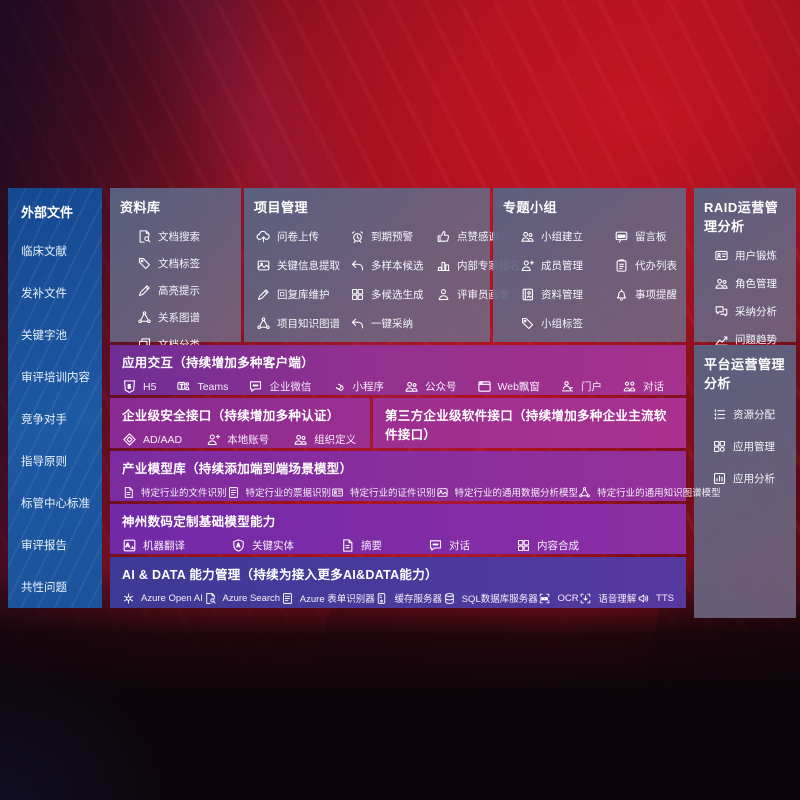 The height and width of the screenshot is (800, 800). I want to click on feature-label: SQL数据库服务器, so click(499, 599).